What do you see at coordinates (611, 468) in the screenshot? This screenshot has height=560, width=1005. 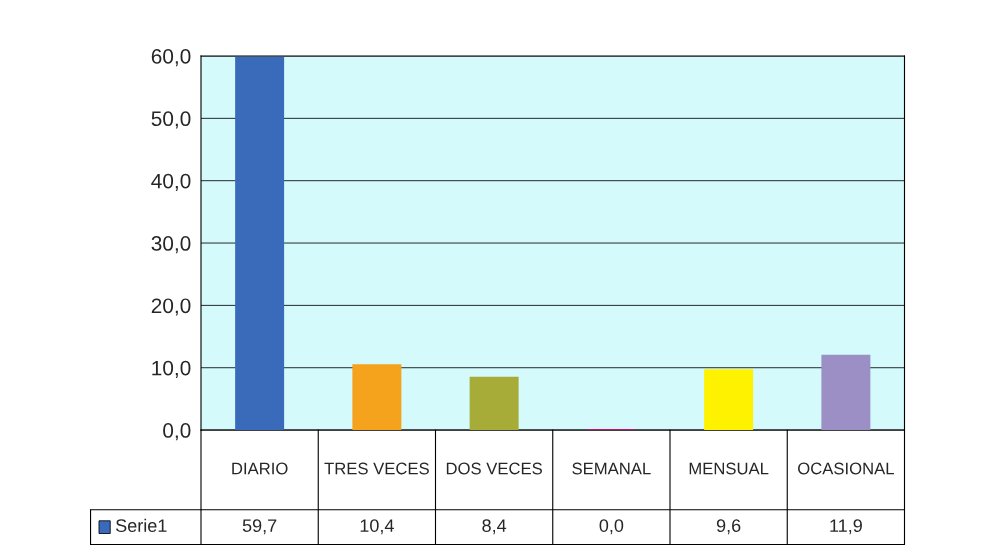 I see `x-tick-label: SEMANAL` at bounding box center [611, 468].